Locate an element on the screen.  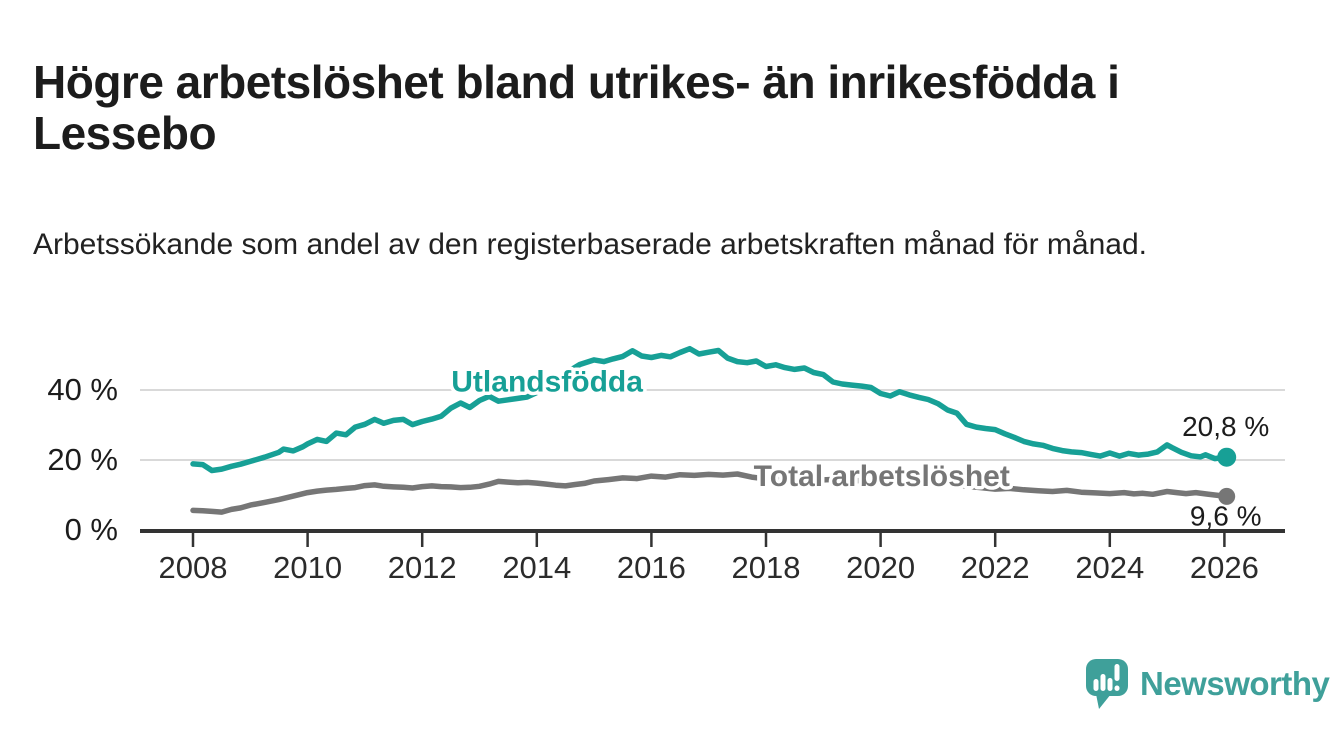
x-tick-label-2016: 2016 is located at coordinates (651, 567).